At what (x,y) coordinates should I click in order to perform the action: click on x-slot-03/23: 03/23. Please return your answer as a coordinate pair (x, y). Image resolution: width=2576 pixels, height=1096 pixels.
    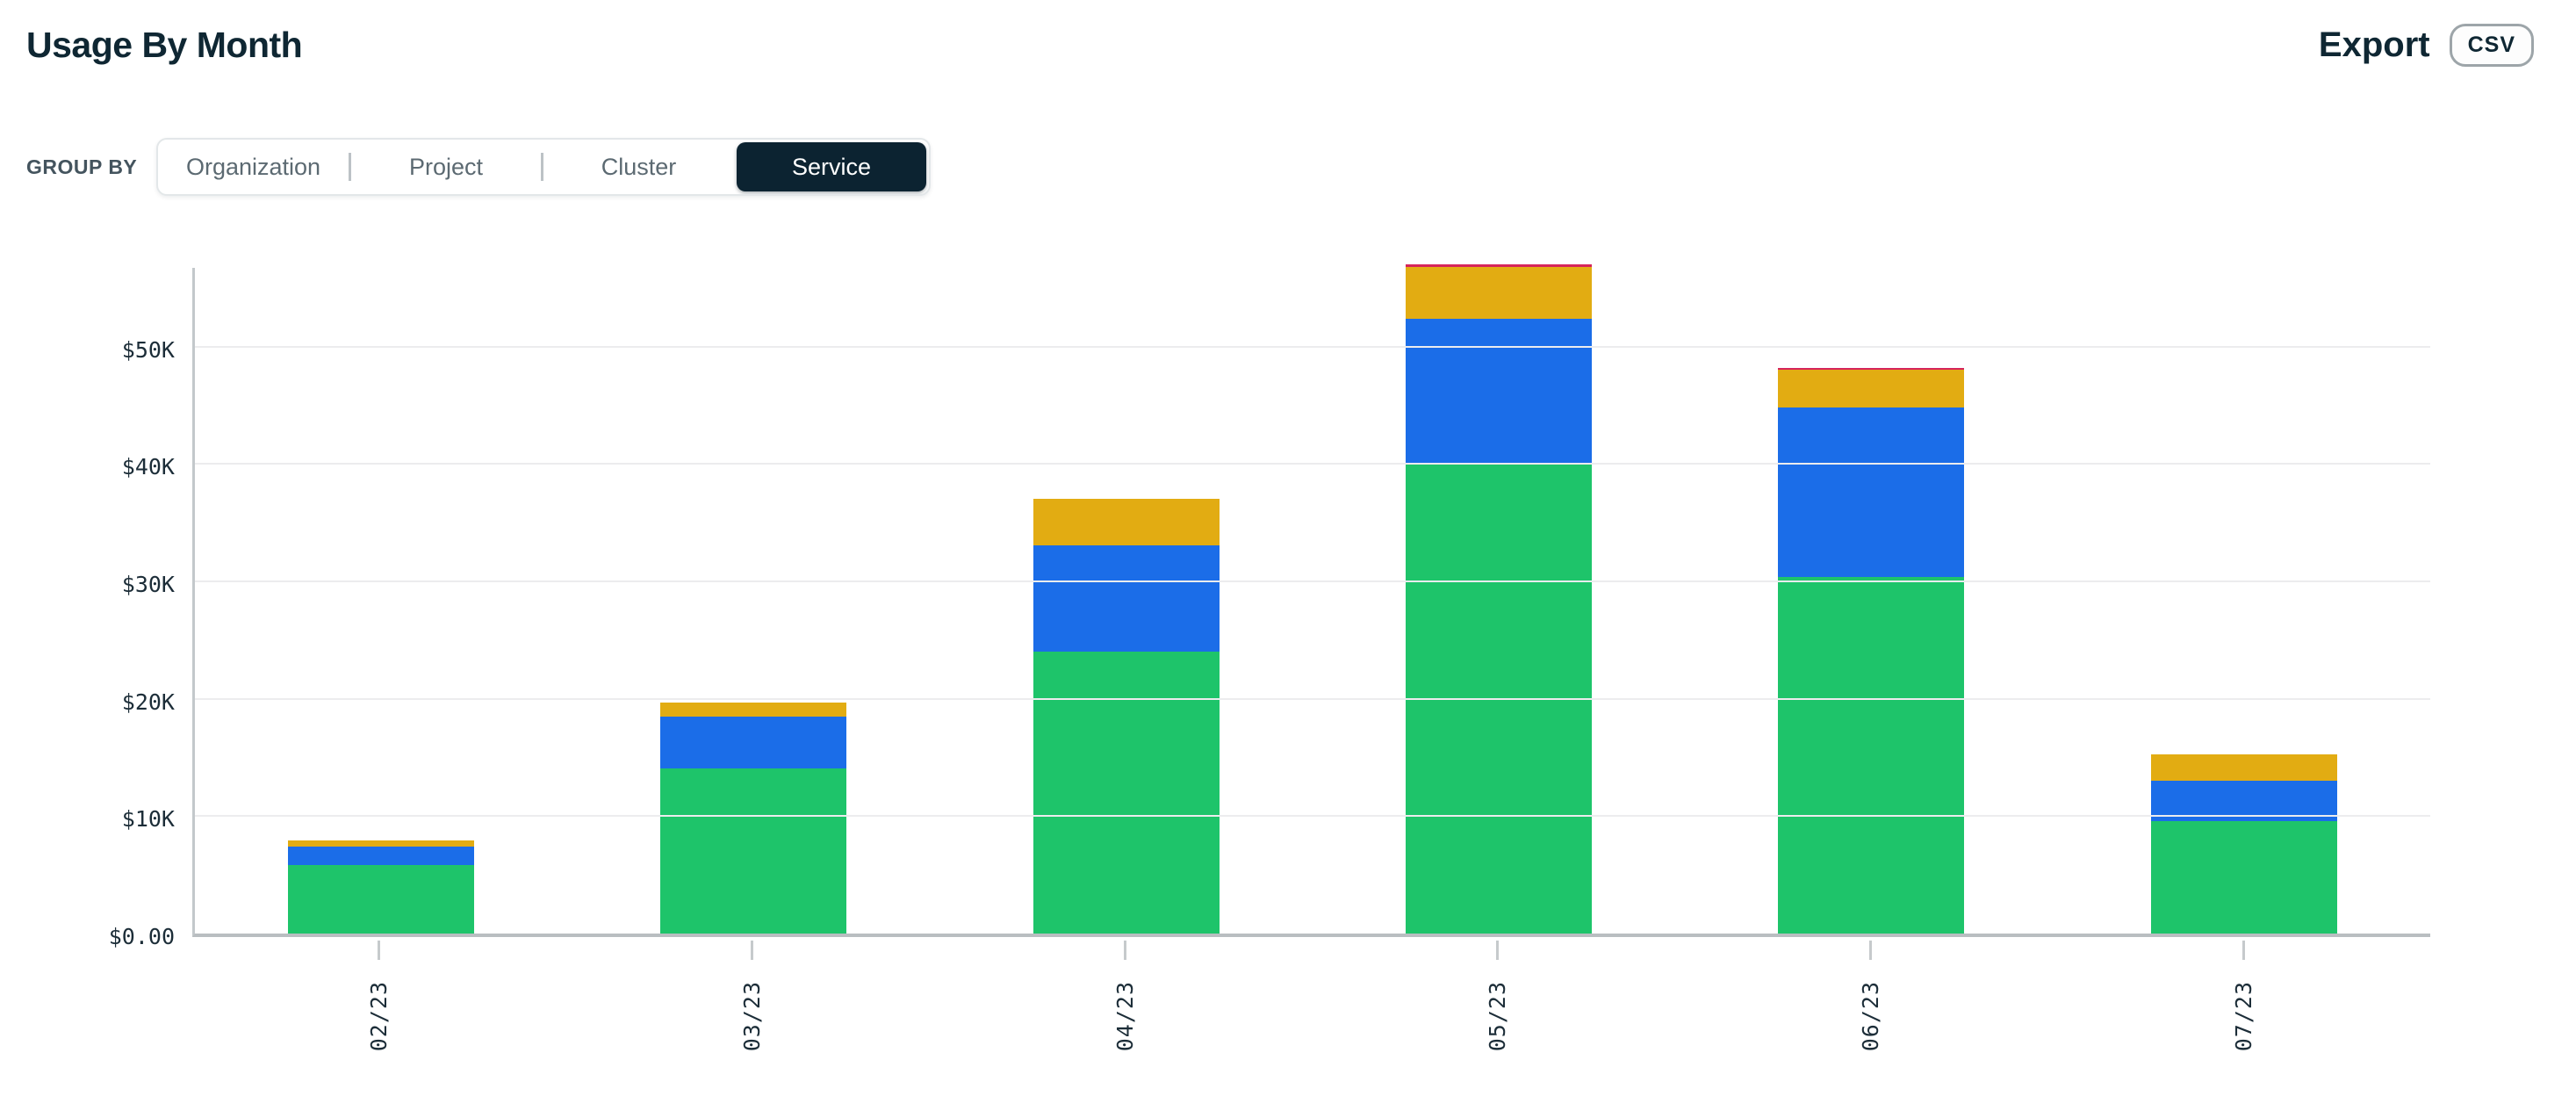
    Looking at the image, I should click on (752, 1006).